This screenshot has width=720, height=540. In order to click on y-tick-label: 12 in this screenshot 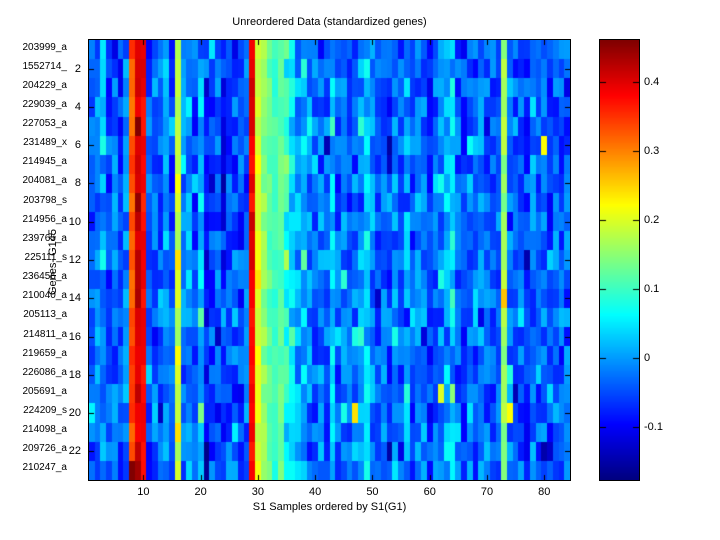, I will do `click(74, 260)`.